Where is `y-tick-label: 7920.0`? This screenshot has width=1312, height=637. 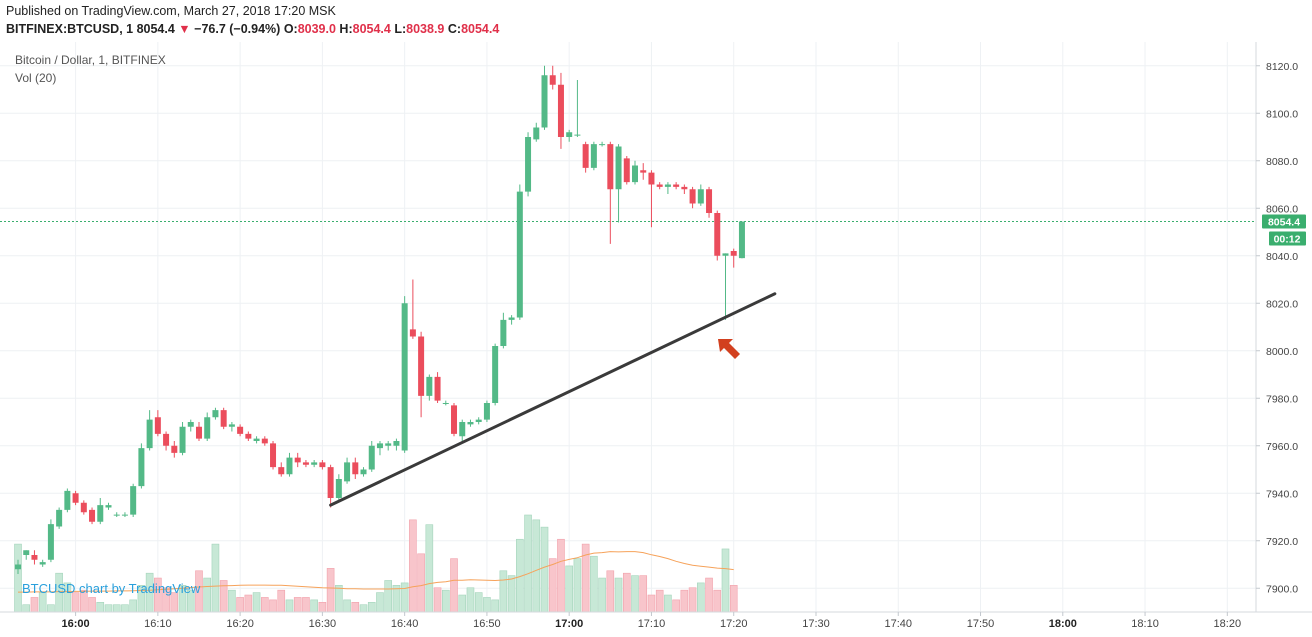
y-tick-label: 7920.0 is located at coordinates (1282, 542).